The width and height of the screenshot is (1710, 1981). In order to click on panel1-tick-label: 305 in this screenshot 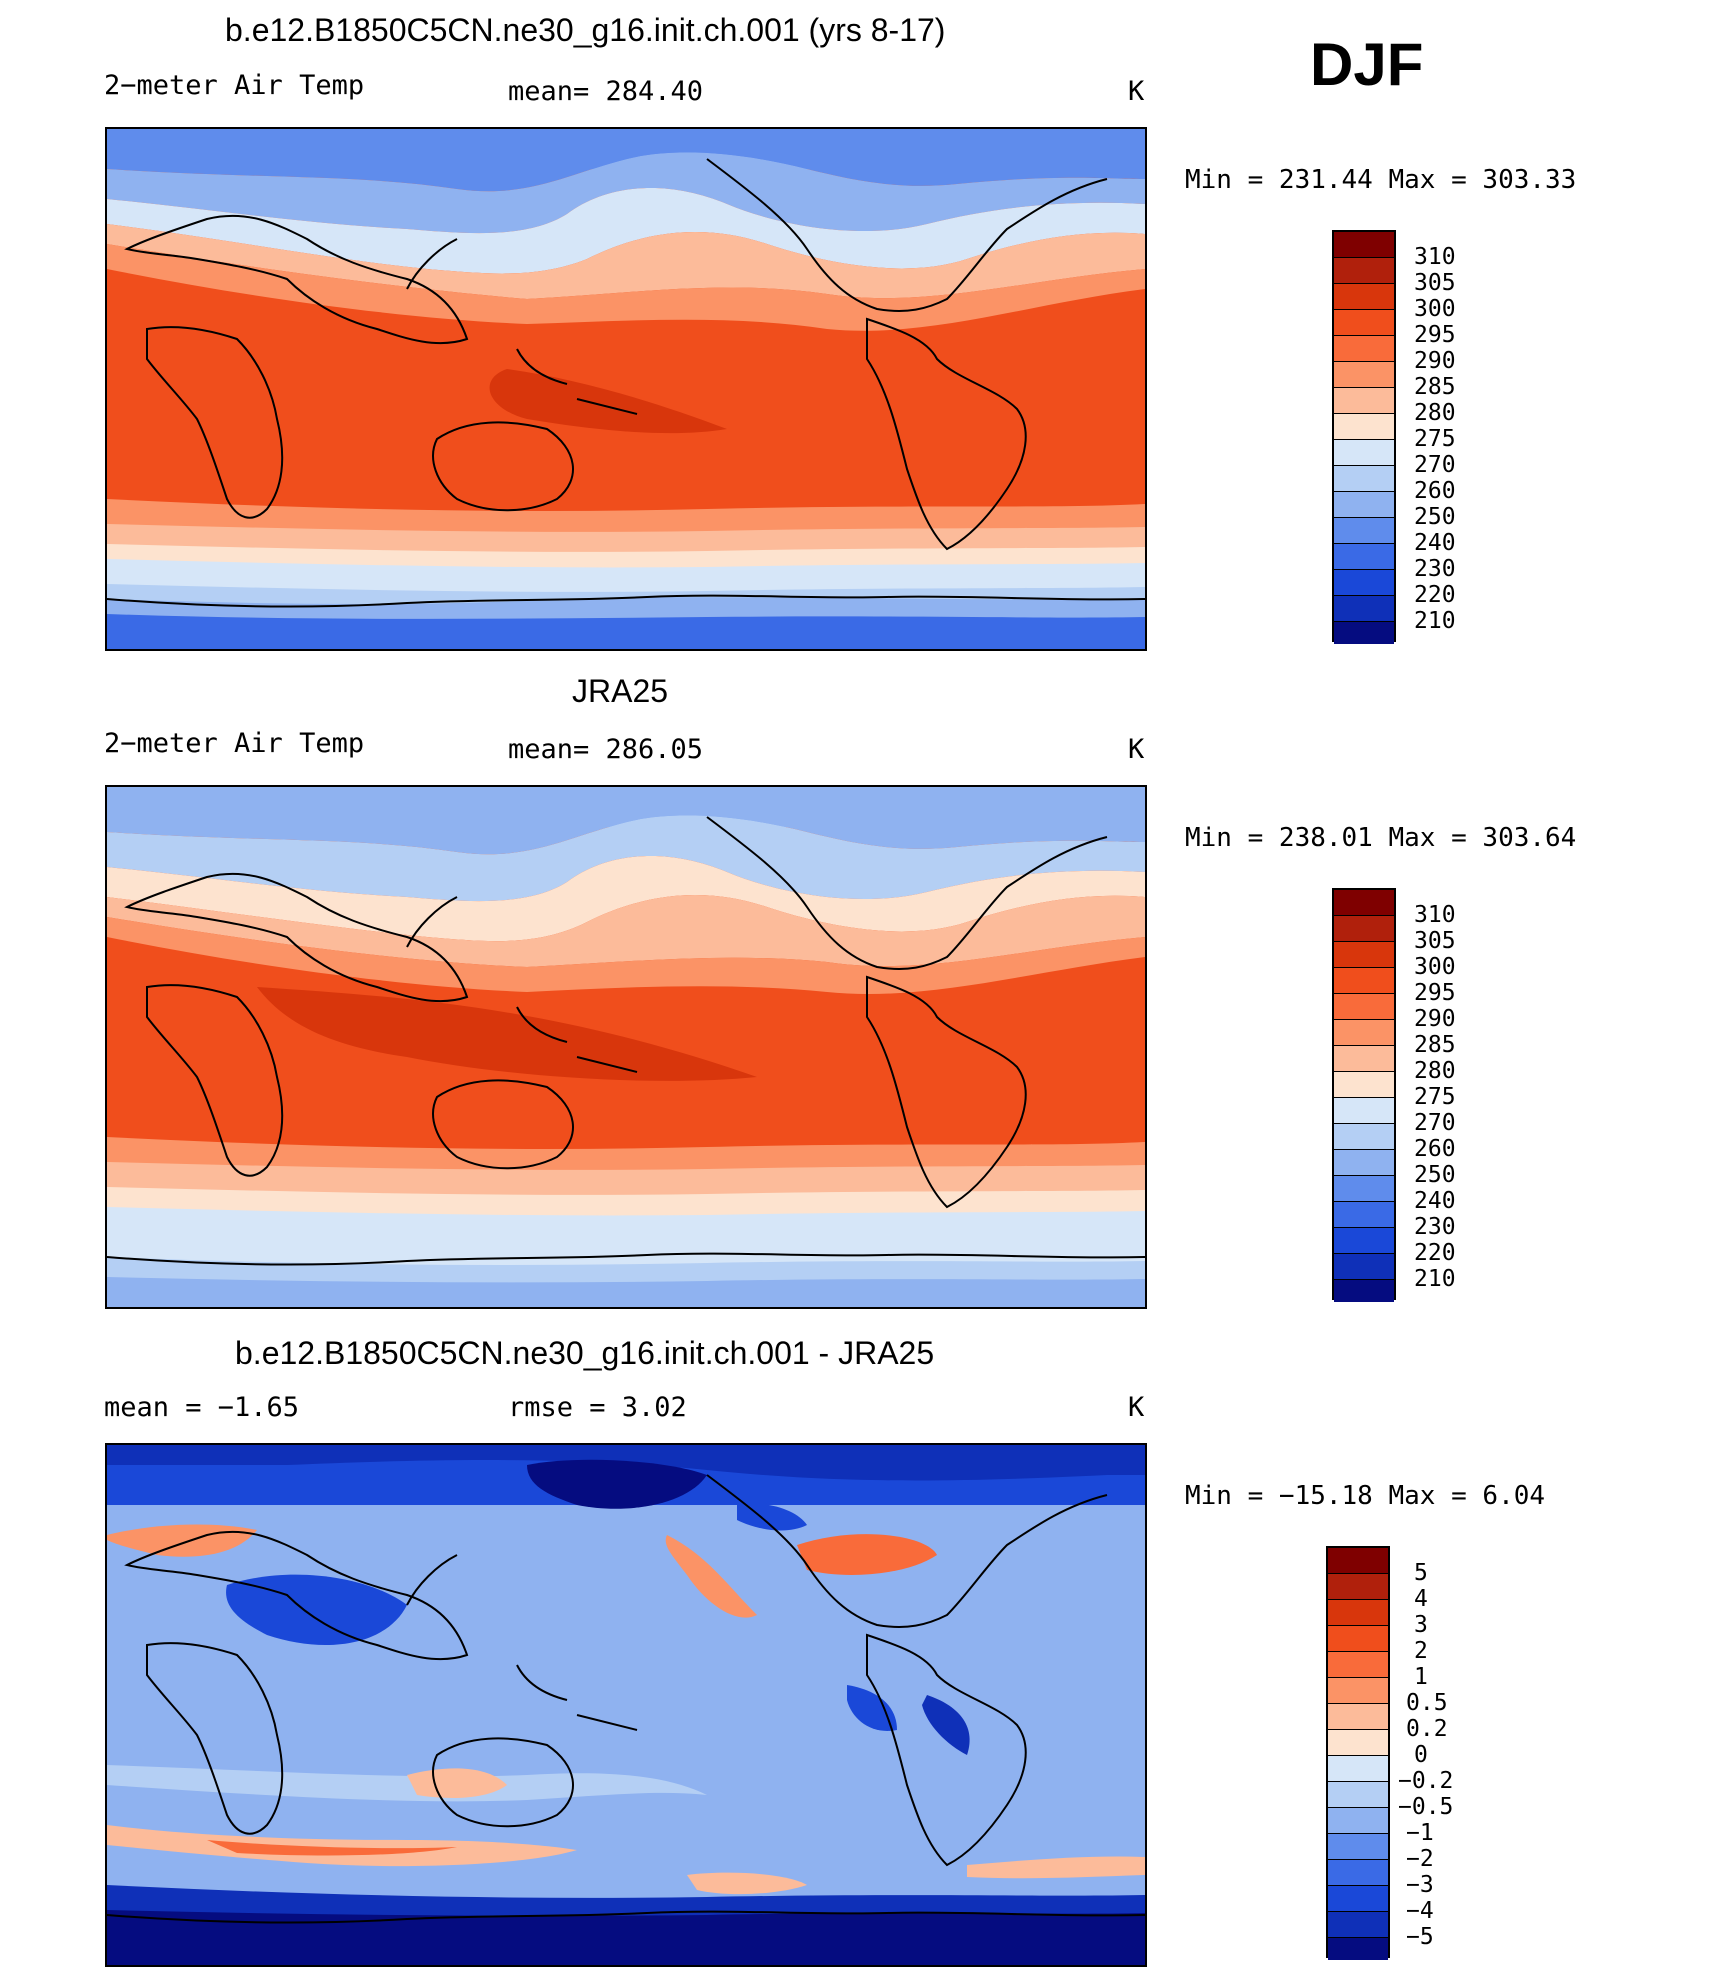, I will do `click(1435, 283)`.